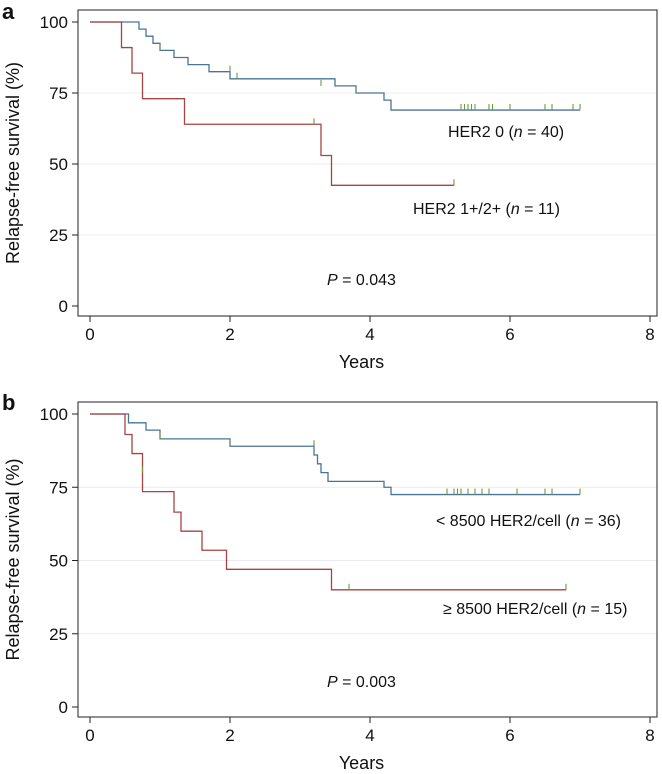 The height and width of the screenshot is (774, 662). I want to click on panel-b-x-ticks: 0 2 4 6 8, so click(370, 731).